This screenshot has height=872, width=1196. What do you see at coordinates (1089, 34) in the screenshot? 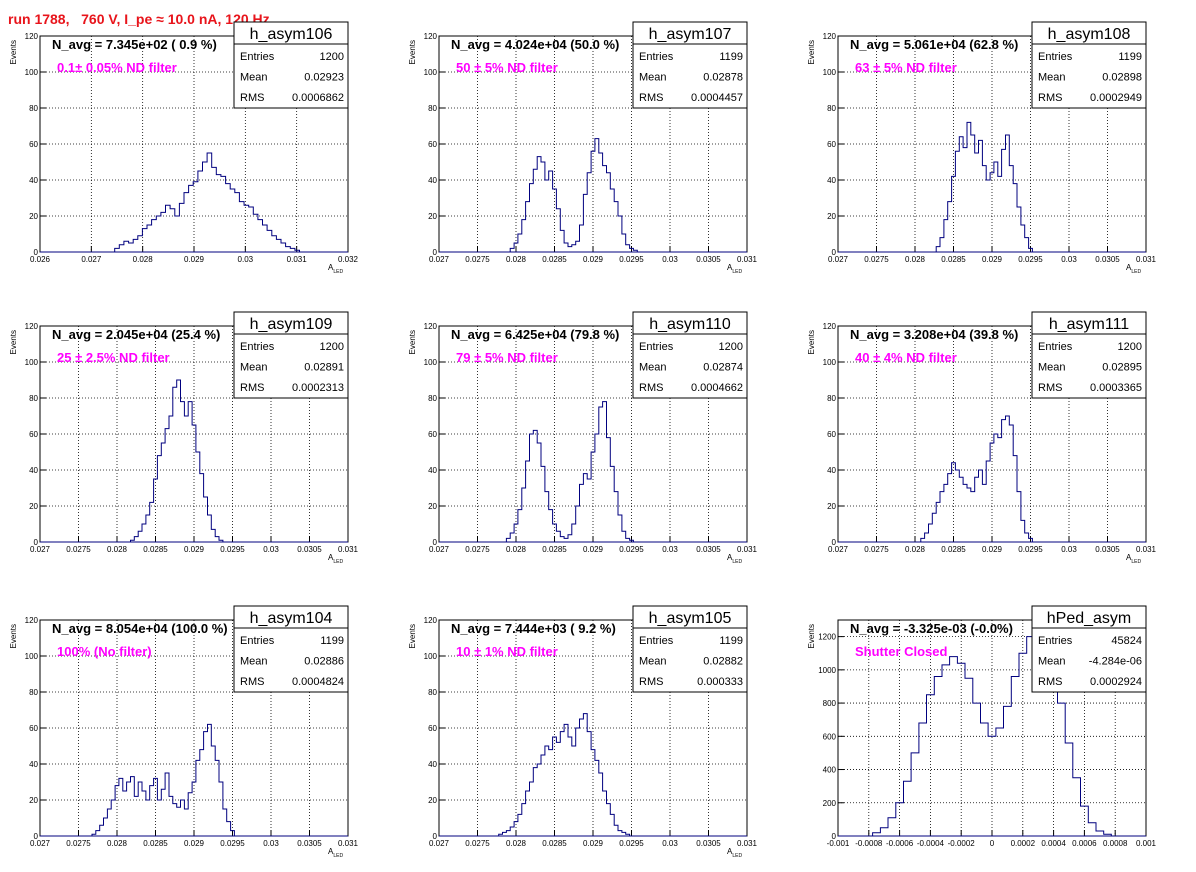
I see `histogram-name: h_asym108` at bounding box center [1089, 34].